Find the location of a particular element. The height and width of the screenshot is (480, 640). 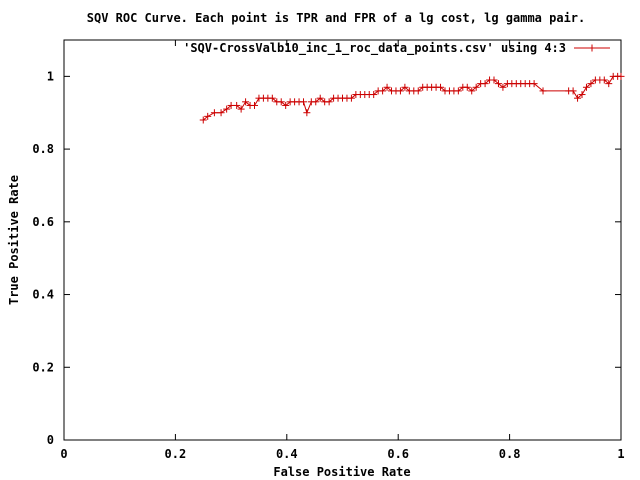

x-tick-label: 0.2 is located at coordinates (176, 454).